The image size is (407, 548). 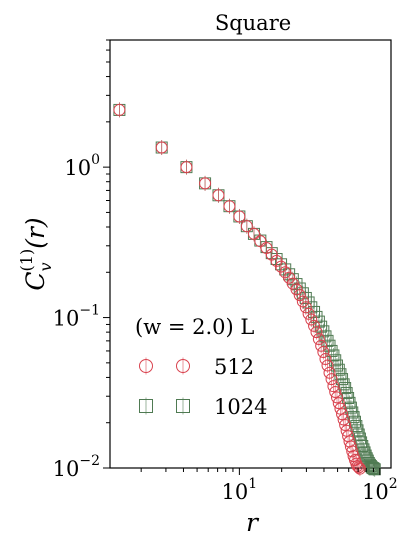 What do you see at coordinates (240, 490) in the screenshot?
I see `x-tick-label: 10¹` at bounding box center [240, 490].